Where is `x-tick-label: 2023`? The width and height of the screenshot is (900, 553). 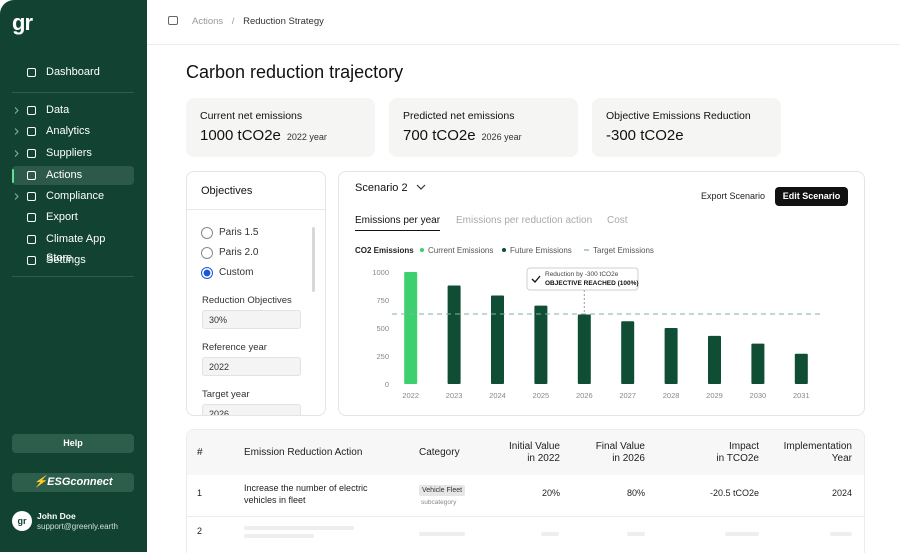 x-tick-label: 2023 is located at coordinates (454, 395).